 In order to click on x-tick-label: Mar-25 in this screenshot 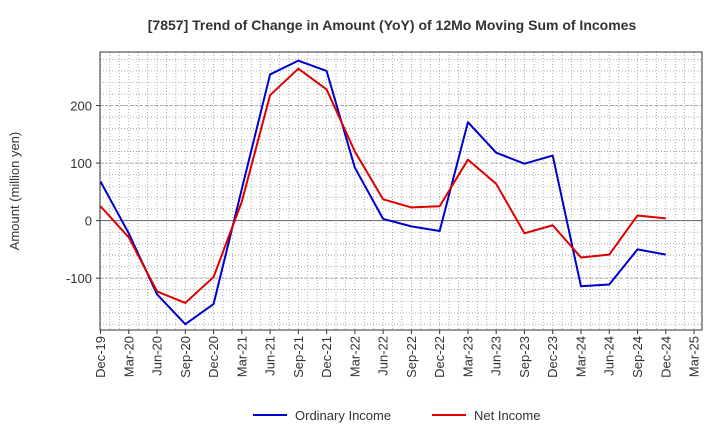, I will do `click(694, 356)`.